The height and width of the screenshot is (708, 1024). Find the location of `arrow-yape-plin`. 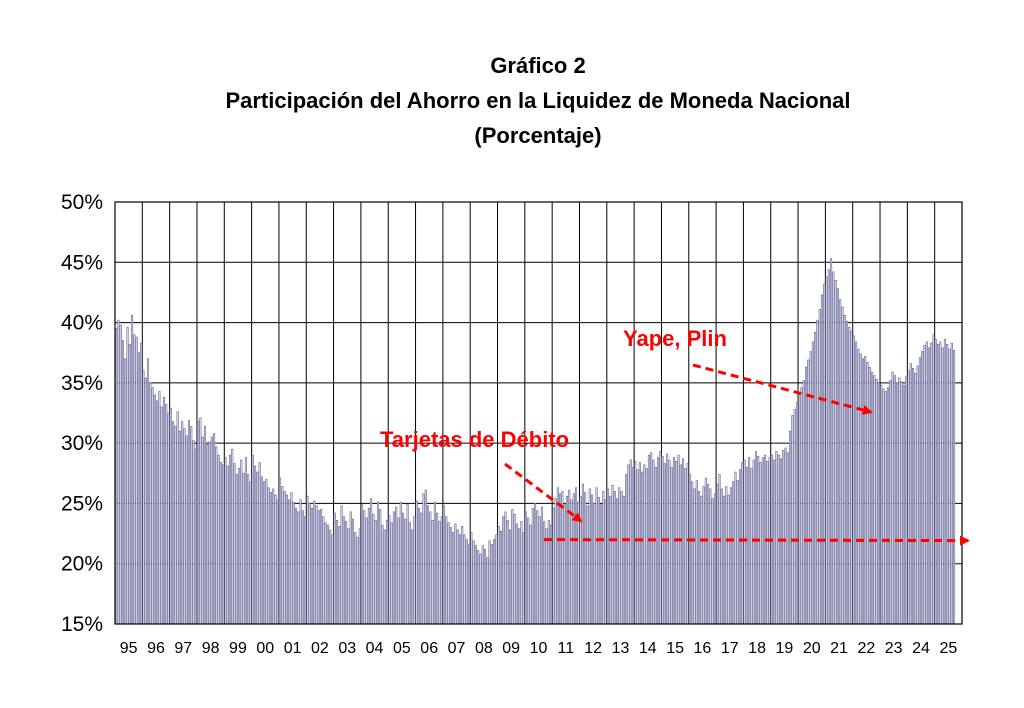

arrow-yape-plin is located at coordinates (782, 389).